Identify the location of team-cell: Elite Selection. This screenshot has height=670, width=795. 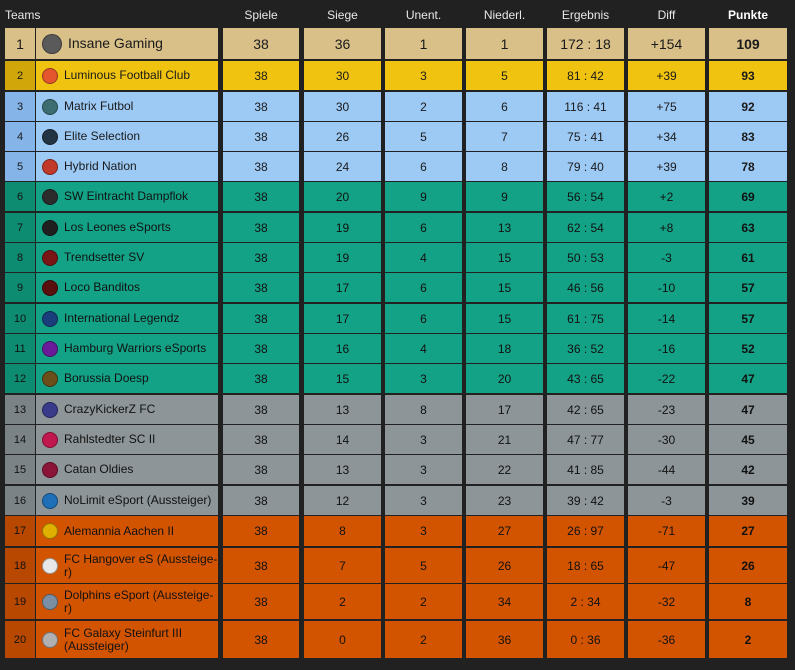
(127, 136).